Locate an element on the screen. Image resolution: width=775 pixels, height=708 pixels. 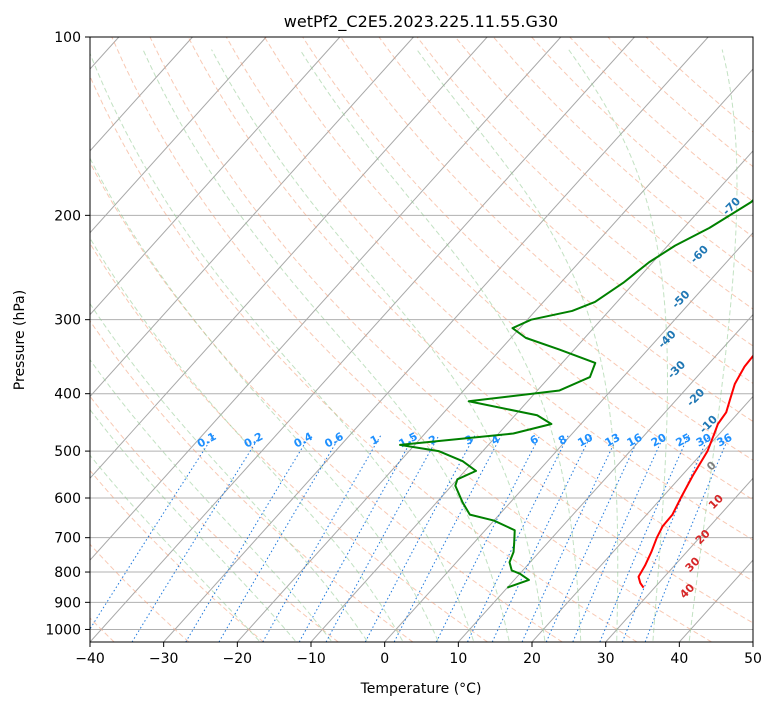
mixing-ratio-label: 36 is located at coordinates (725, 440).